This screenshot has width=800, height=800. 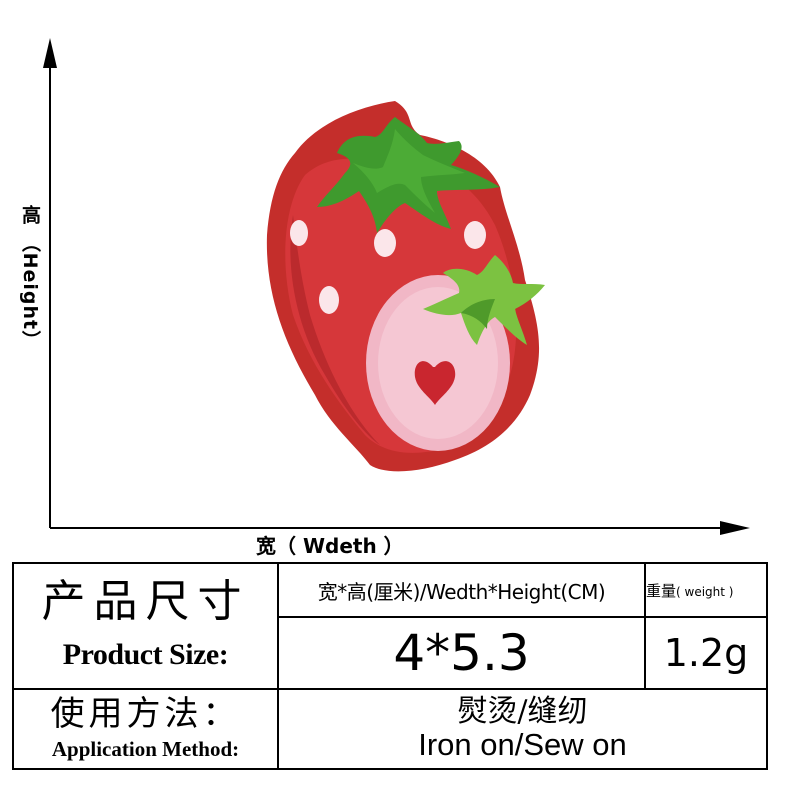 I want to click on application-method-title-cn: 使用方法：, so click(x=145, y=713).